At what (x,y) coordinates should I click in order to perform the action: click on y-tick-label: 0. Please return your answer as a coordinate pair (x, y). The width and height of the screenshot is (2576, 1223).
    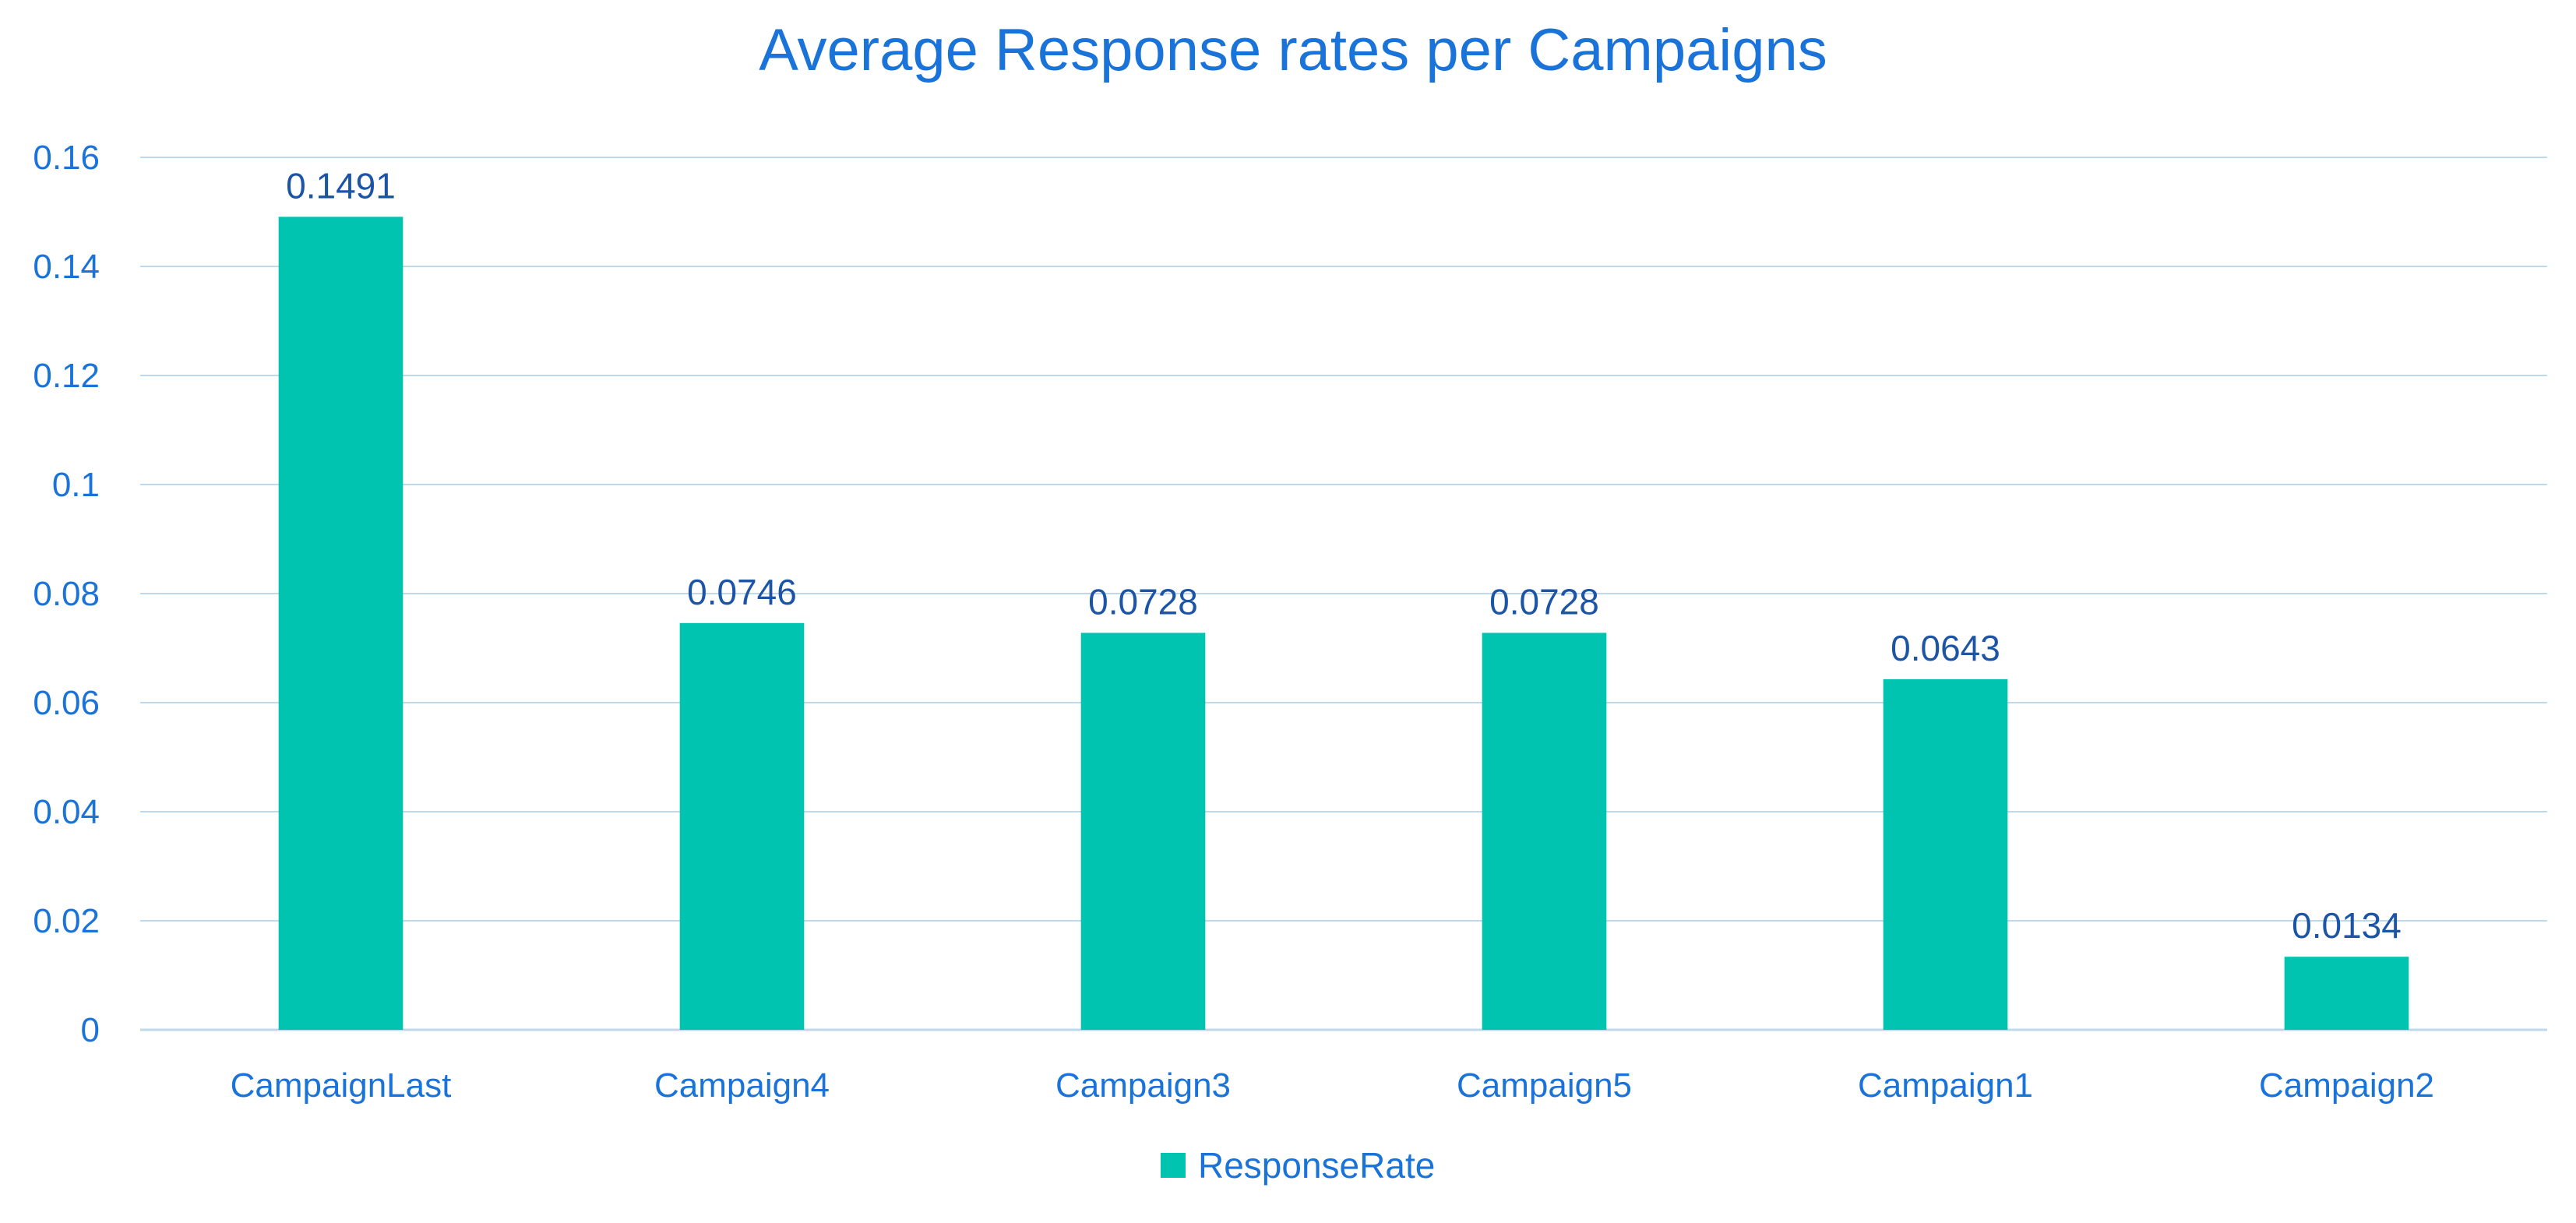
    Looking at the image, I should click on (90, 1030).